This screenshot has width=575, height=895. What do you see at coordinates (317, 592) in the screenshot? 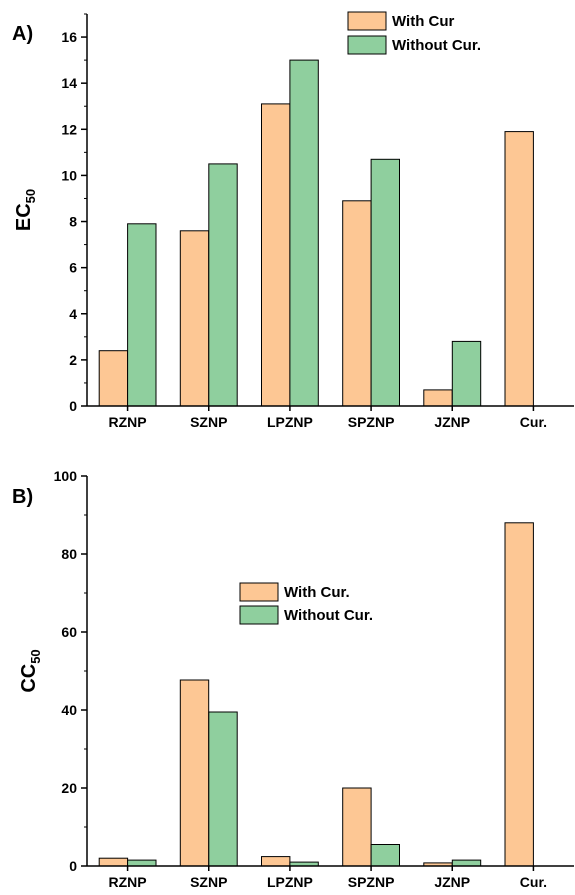
I see `legend-label-with-cur: With Cur.` at bounding box center [317, 592].